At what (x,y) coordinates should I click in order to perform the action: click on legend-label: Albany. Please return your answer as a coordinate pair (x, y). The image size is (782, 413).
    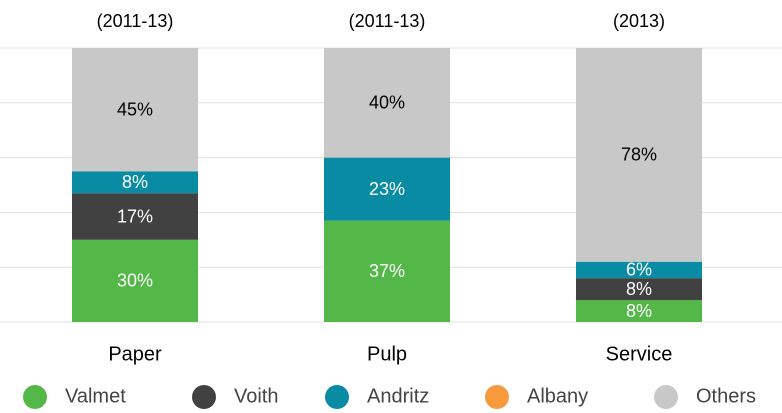
    Looking at the image, I should click on (557, 396).